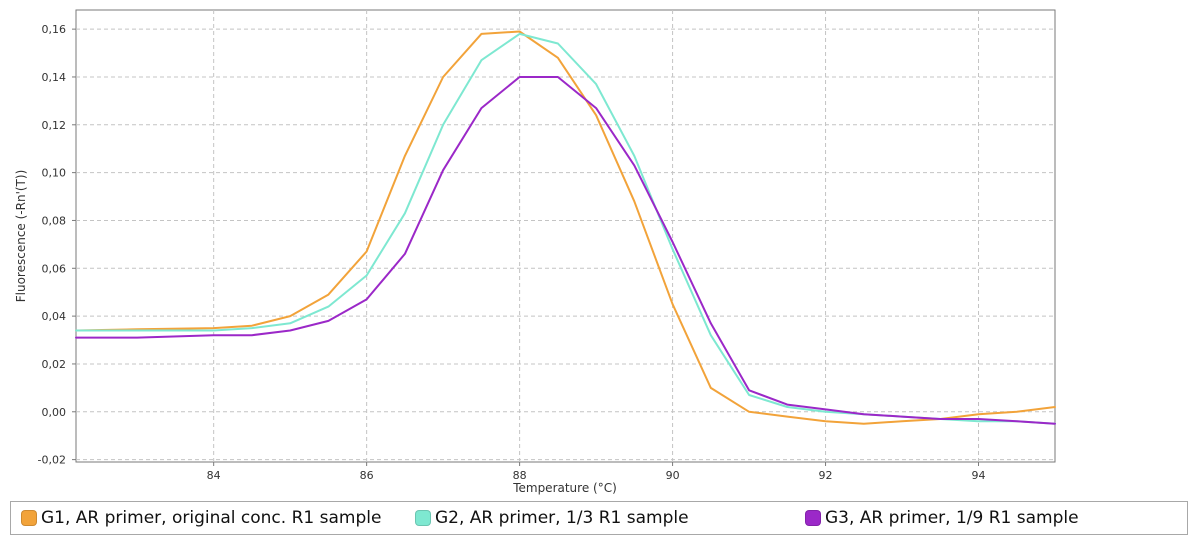 The image size is (1200, 546). I want to click on legend-swatch-g1, so click(29, 518).